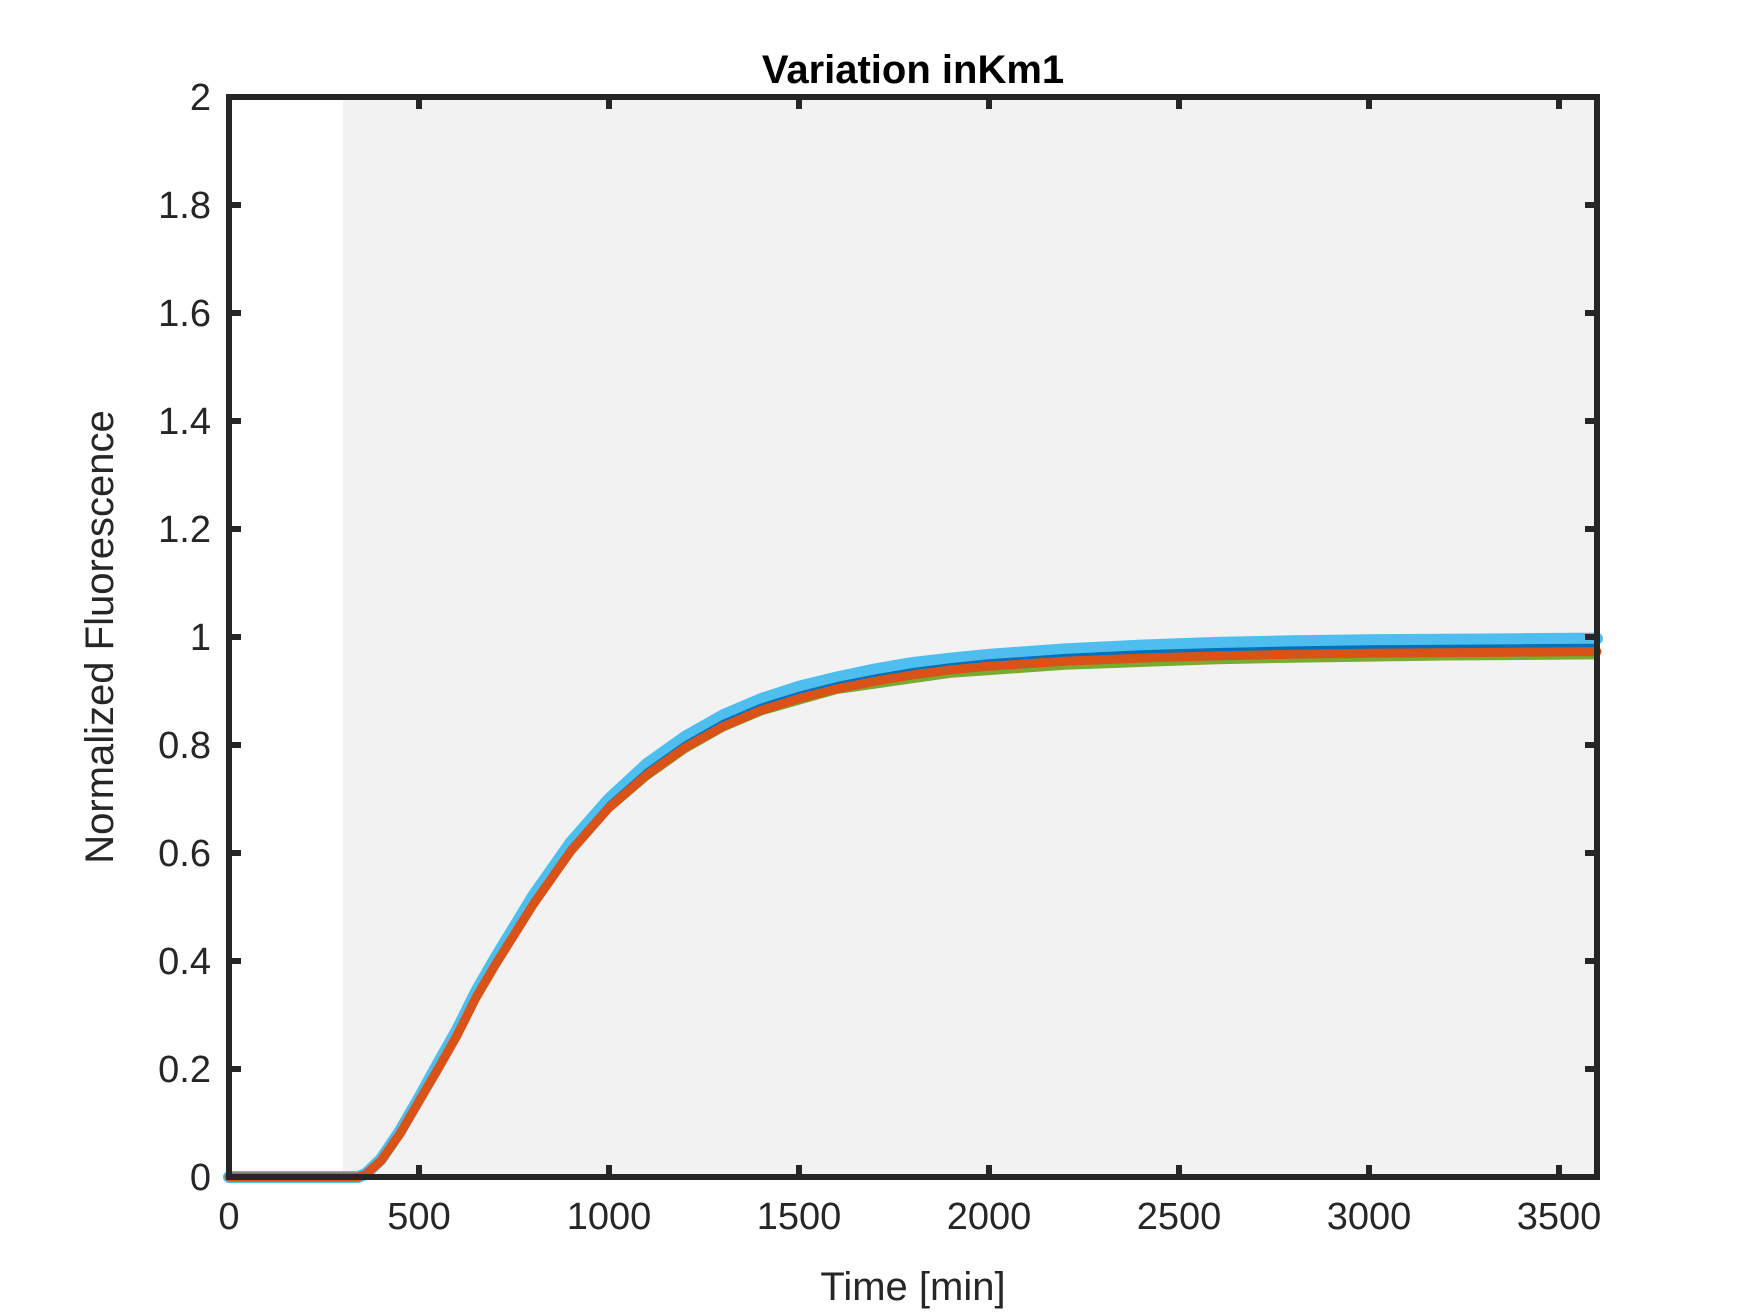  What do you see at coordinates (1369, 1217) in the screenshot?
I see `x-tick-label: 3000` at bounding box center [1369, 1217].